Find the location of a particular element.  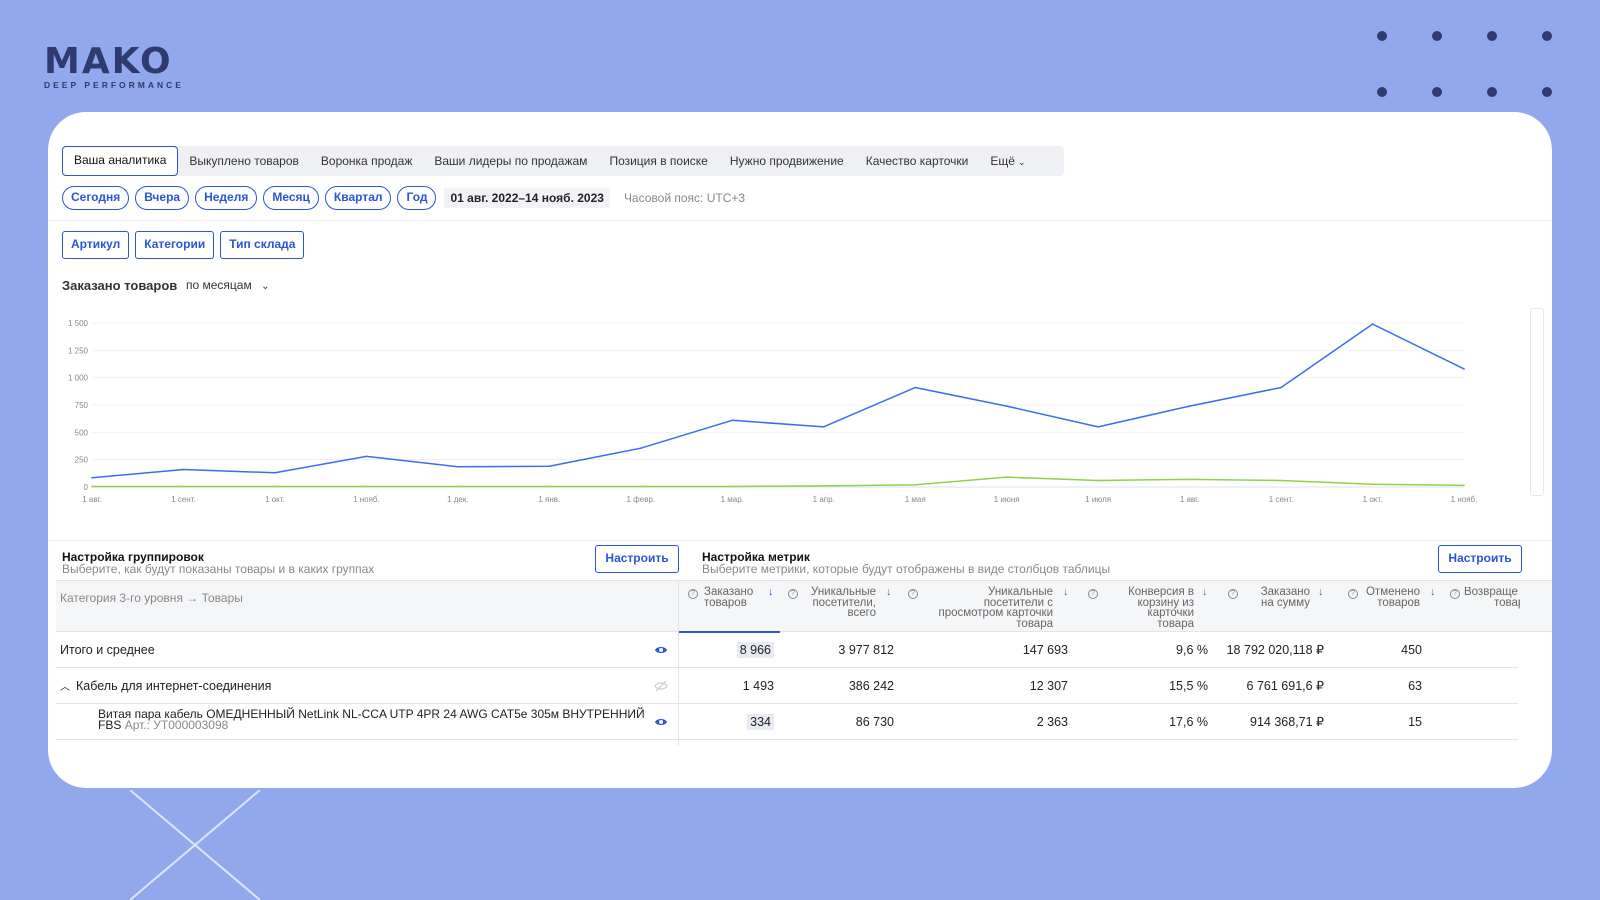

cell-cancelled: 15 is located at coordinates (1415, 722).